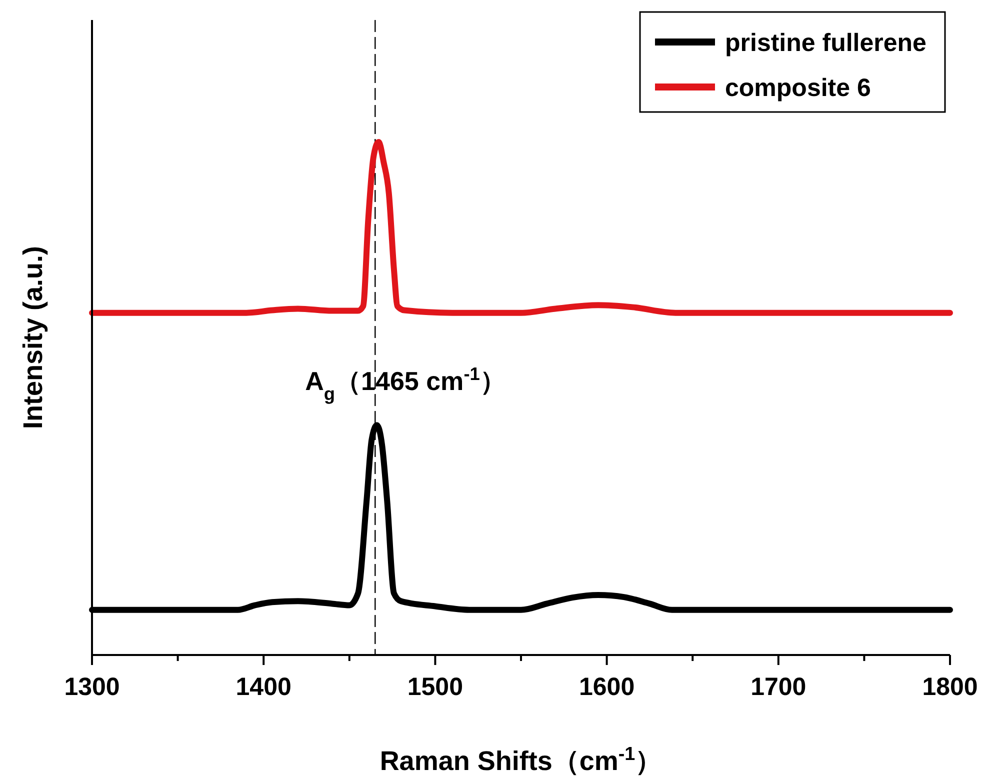 The height and width of the screenshot is (783, 988). What do you see at coordinates (435, 687) in the screenshot?
I see `x-tick-label: 1500` at bounding box center [435, 687].